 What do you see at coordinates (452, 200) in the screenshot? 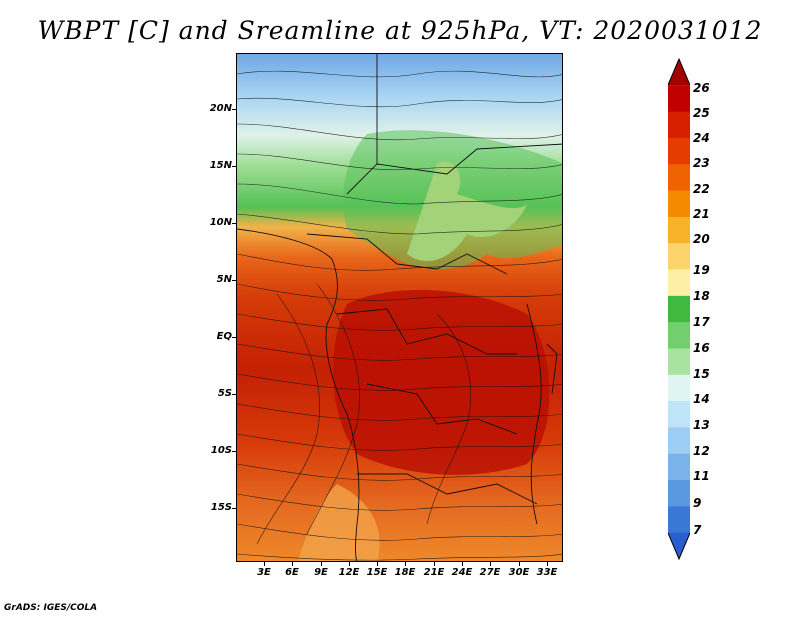
I see `green-band` at bounding box center [452, 200].